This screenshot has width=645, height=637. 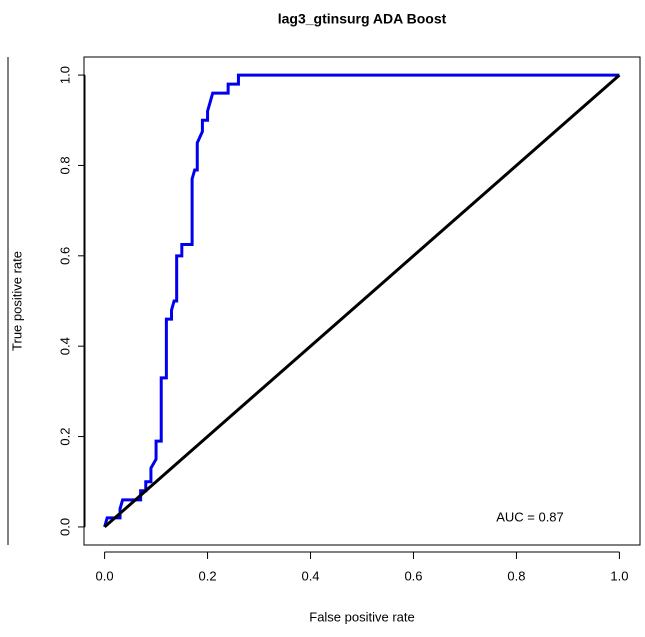 I want to click on y-tick-label: 0.8, so click(x=64, y=165).